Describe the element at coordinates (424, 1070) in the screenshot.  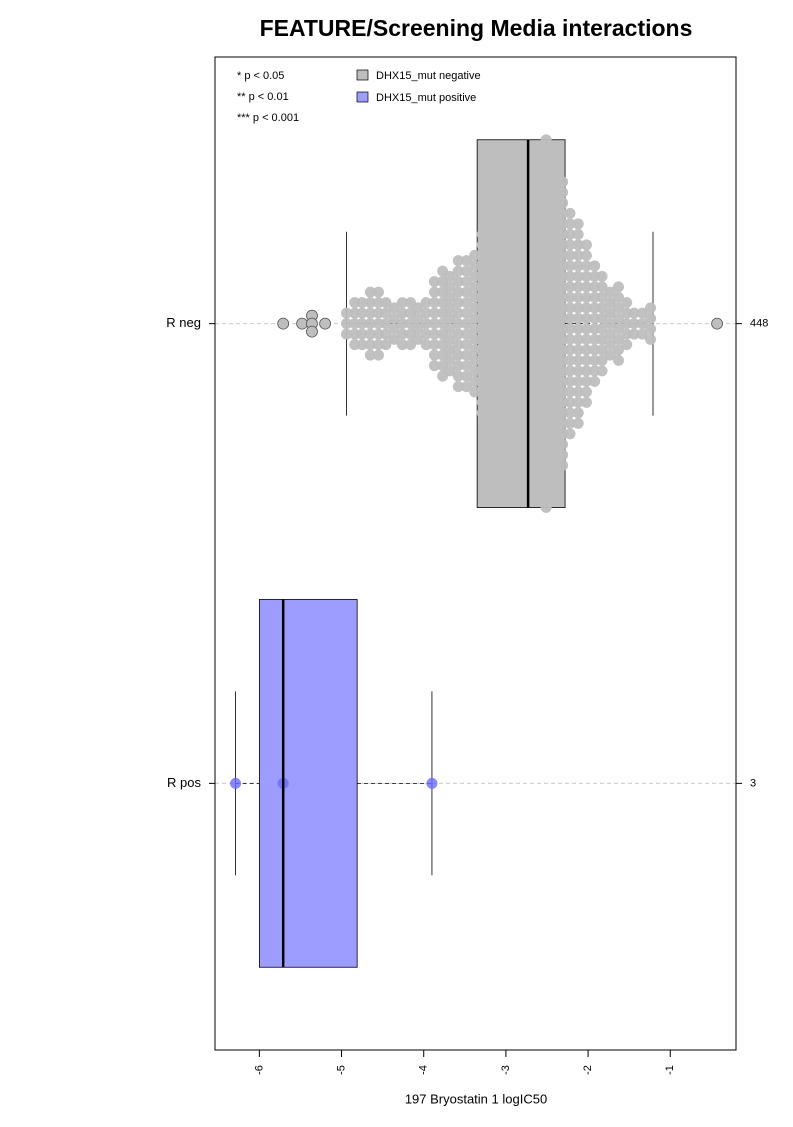
I see `x-tick-label: -4` at that location.